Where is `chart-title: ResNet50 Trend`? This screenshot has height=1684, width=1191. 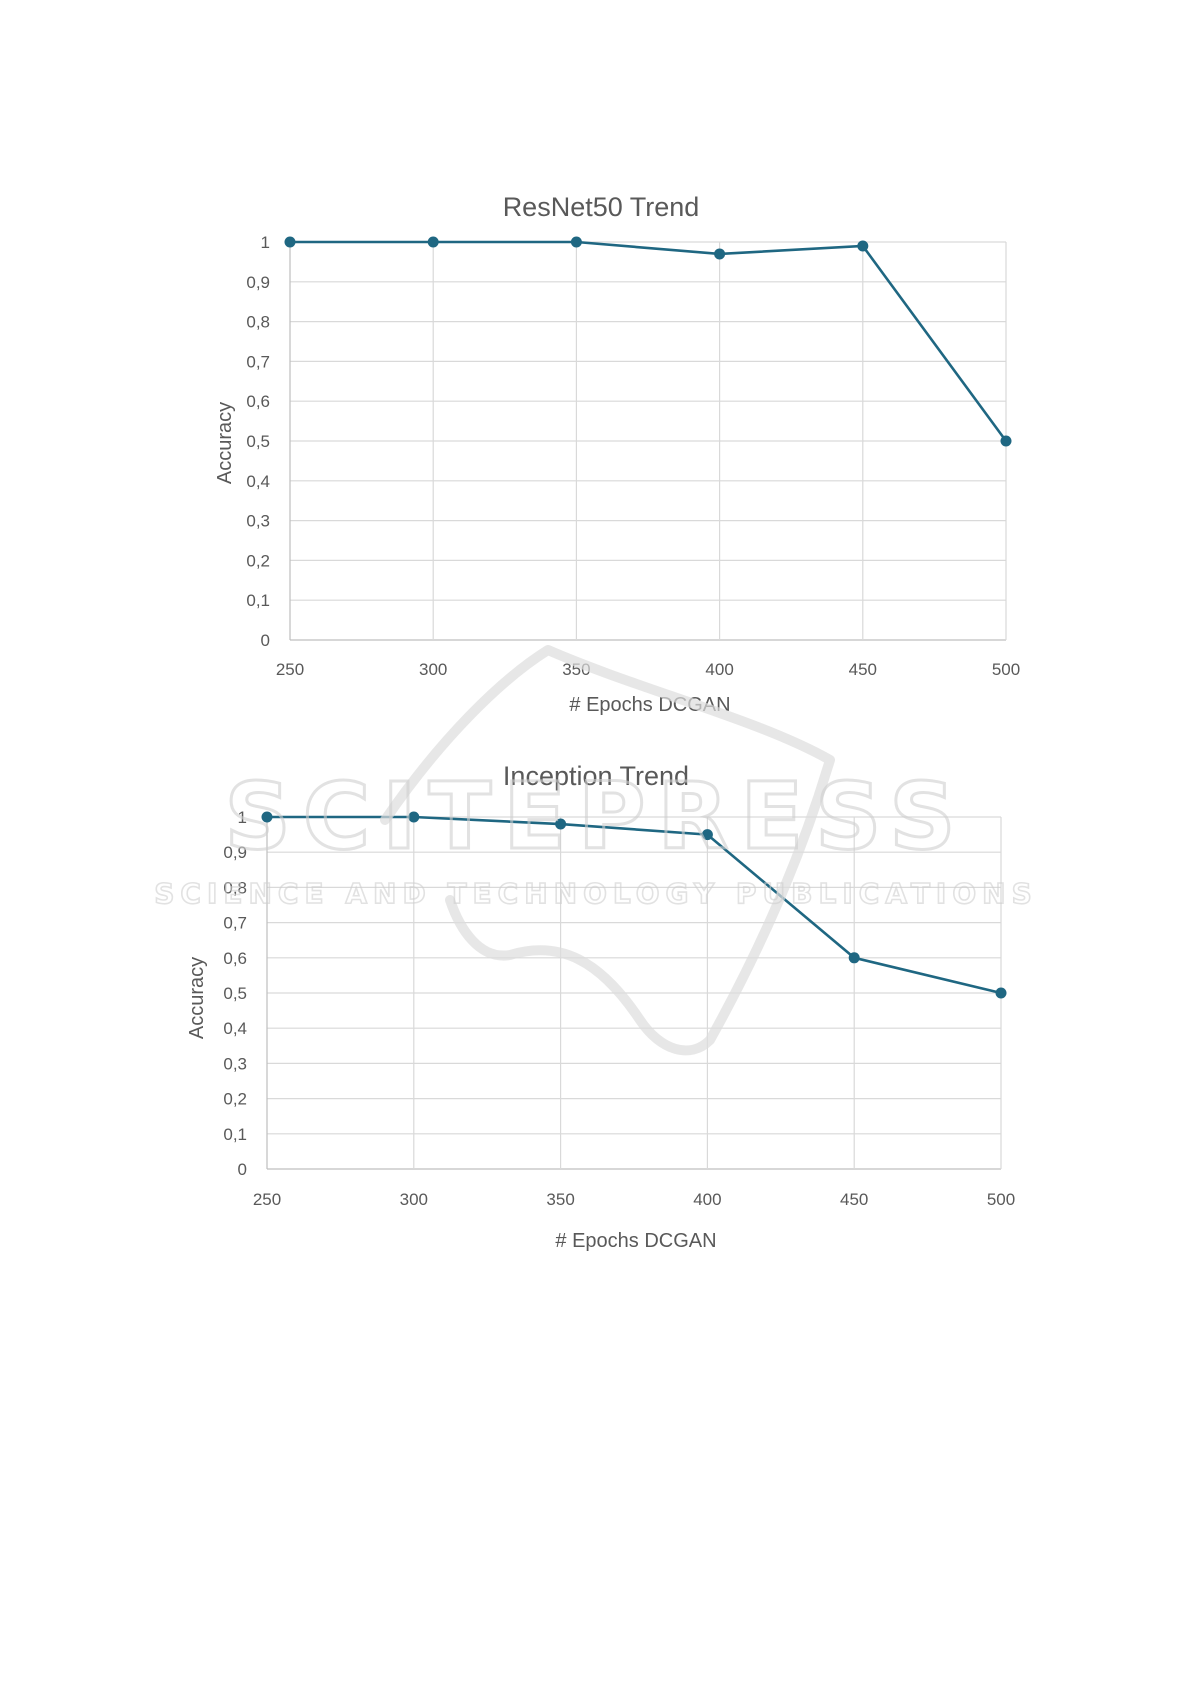 chart-title: ResNet50 Trend is located at coordinates (601, 207).